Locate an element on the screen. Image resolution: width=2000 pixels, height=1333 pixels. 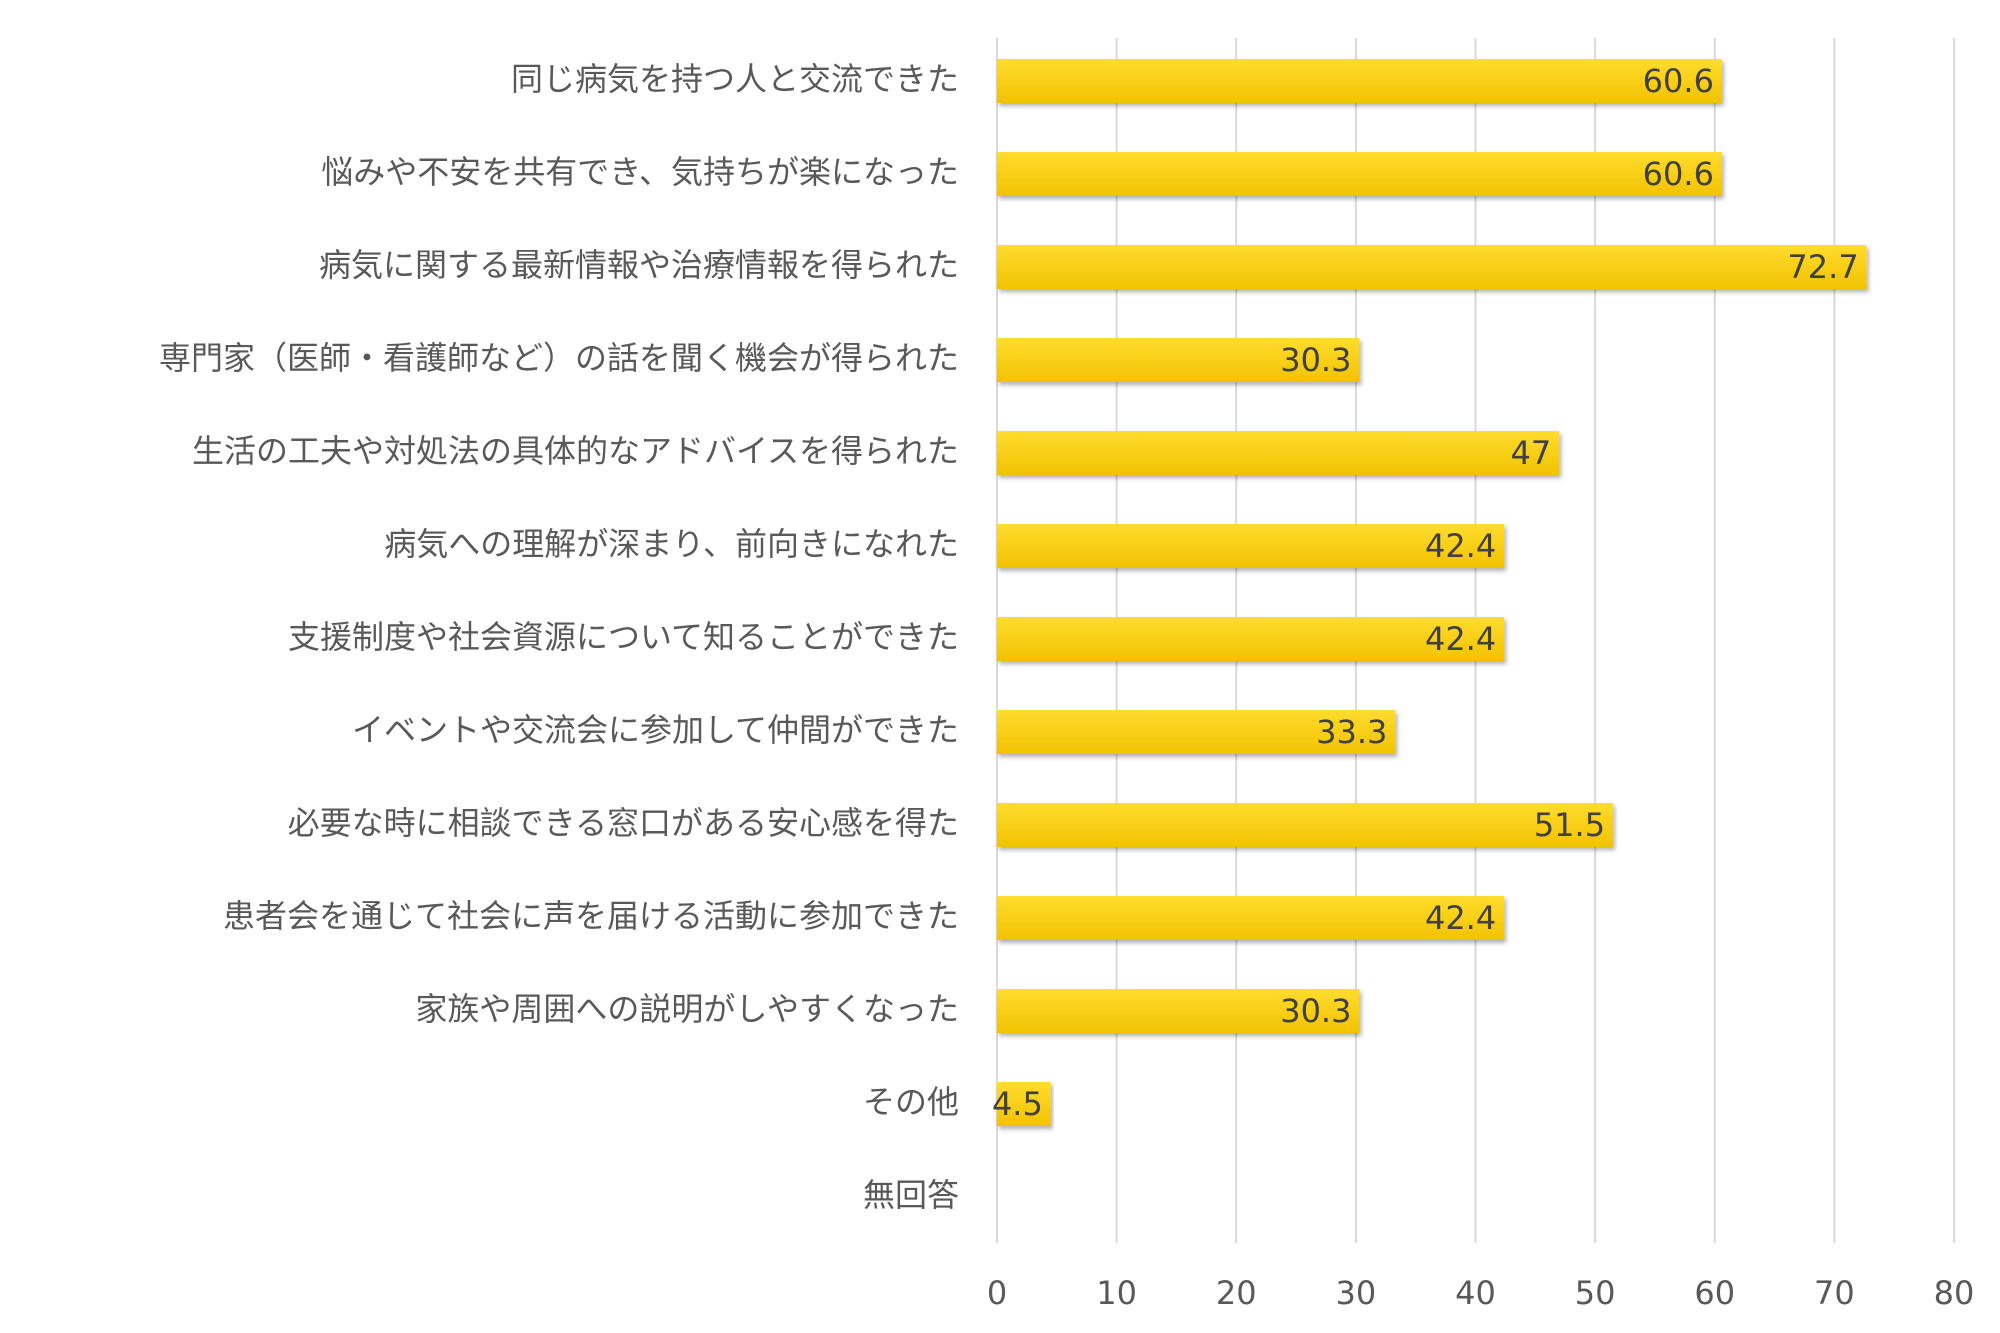
x-tick-label: 80 is located at coordinates (1954, 1293).